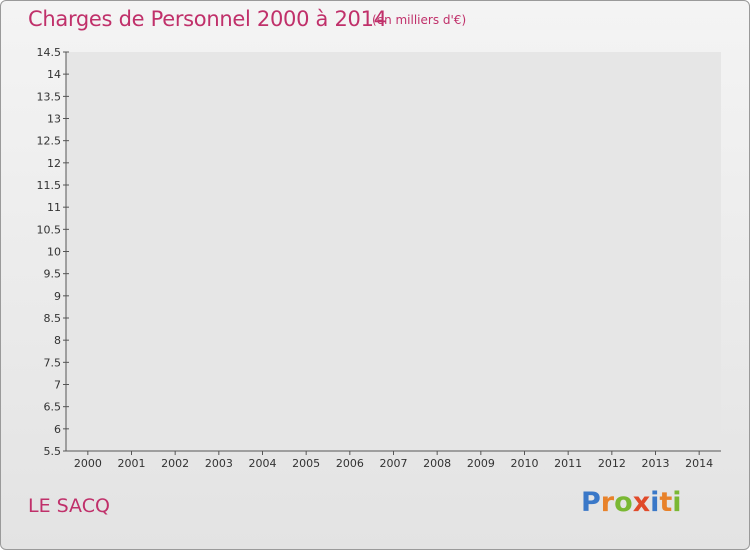  What do you see at coordinates (49, 185) in the screenshot?
I see `y-tick-label: 11.5` at bounding box center [49, 185].